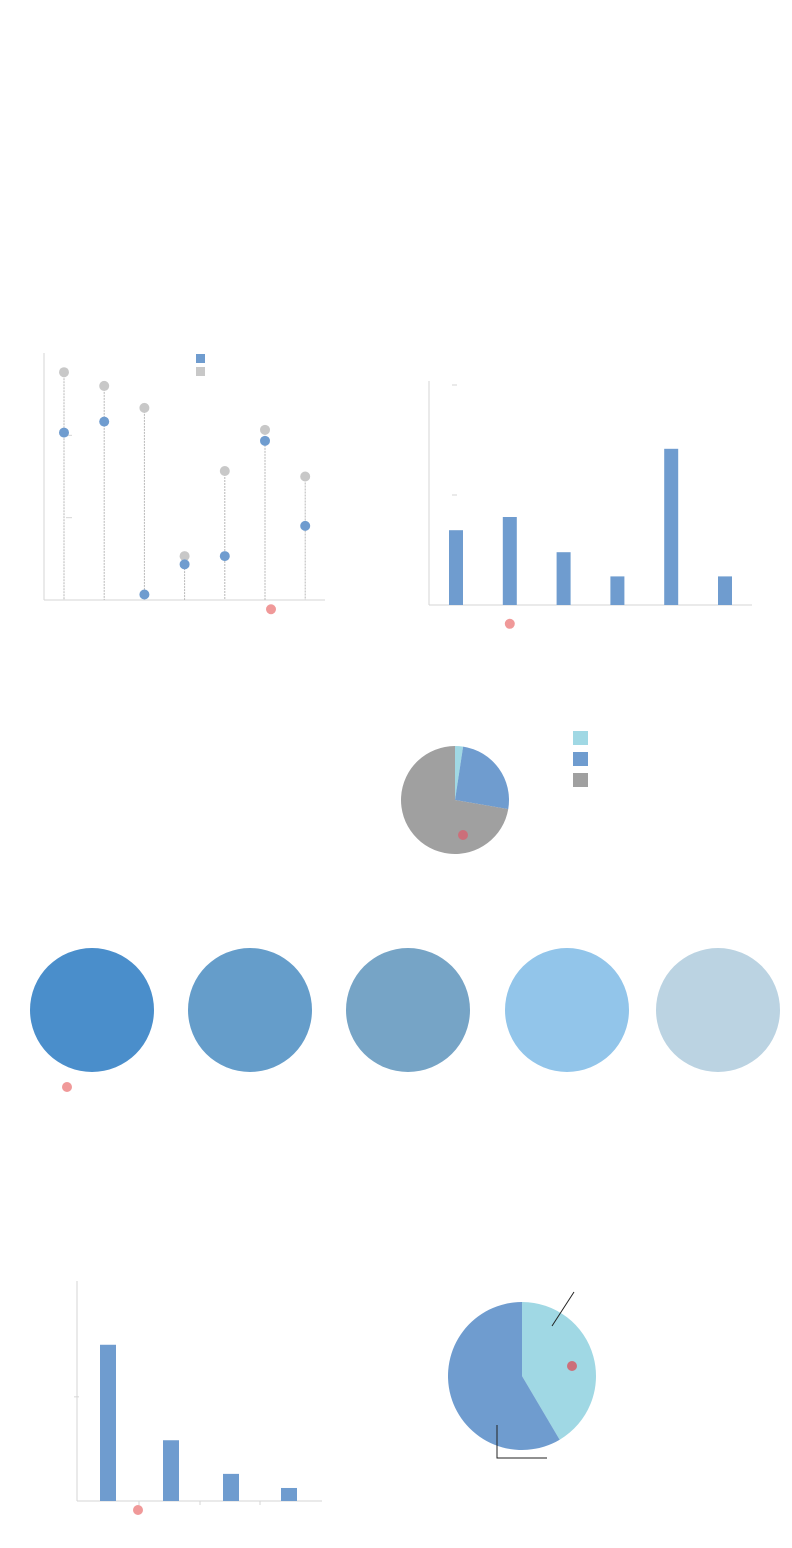 Image resolution: width=792 pixels, height=1548 pixels. Describe the element at coordinates (408, 1010) in the screenshot. I see `c4-bubble-s3` at that location.